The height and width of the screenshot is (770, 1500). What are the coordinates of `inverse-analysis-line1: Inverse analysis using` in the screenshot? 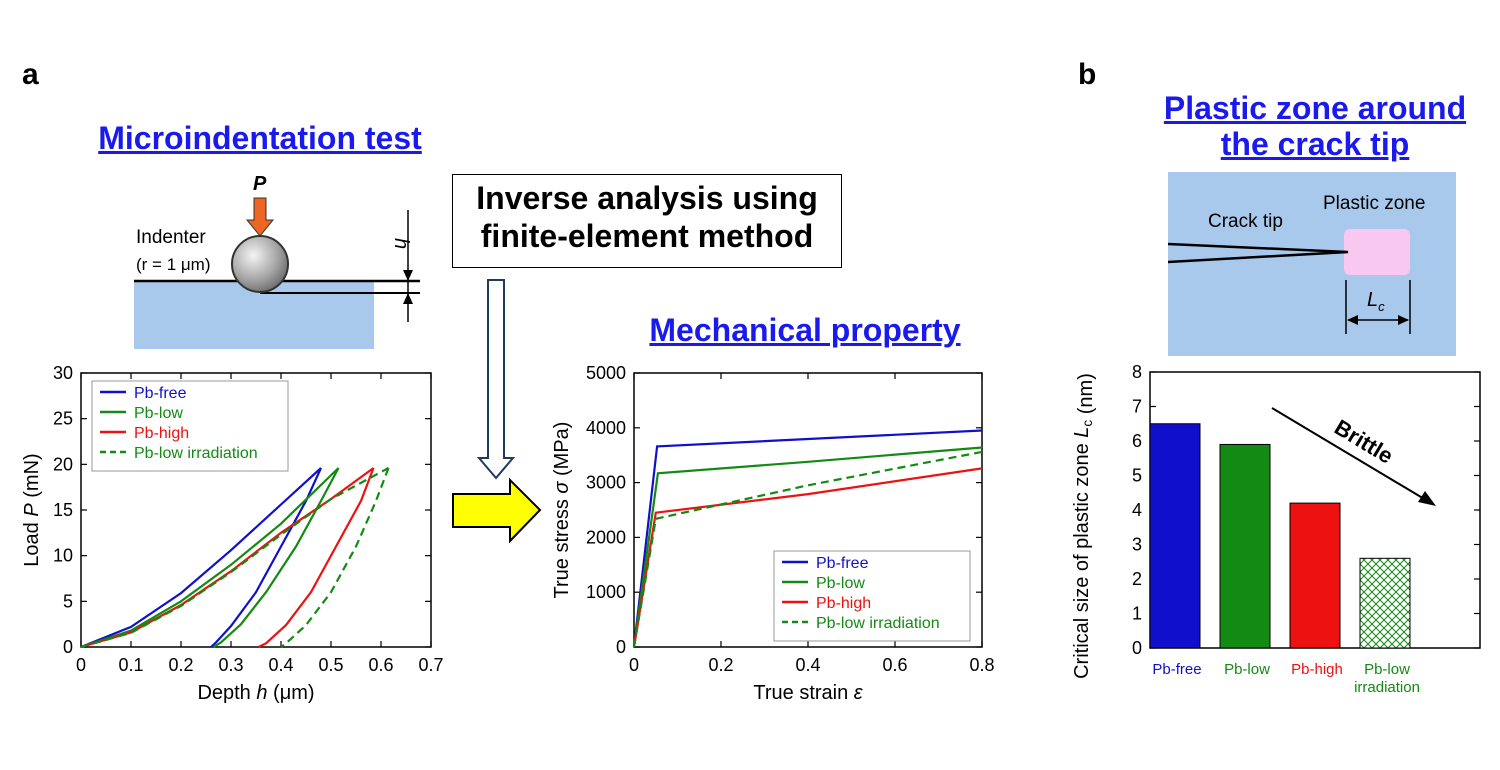 It's located at (647, 198).